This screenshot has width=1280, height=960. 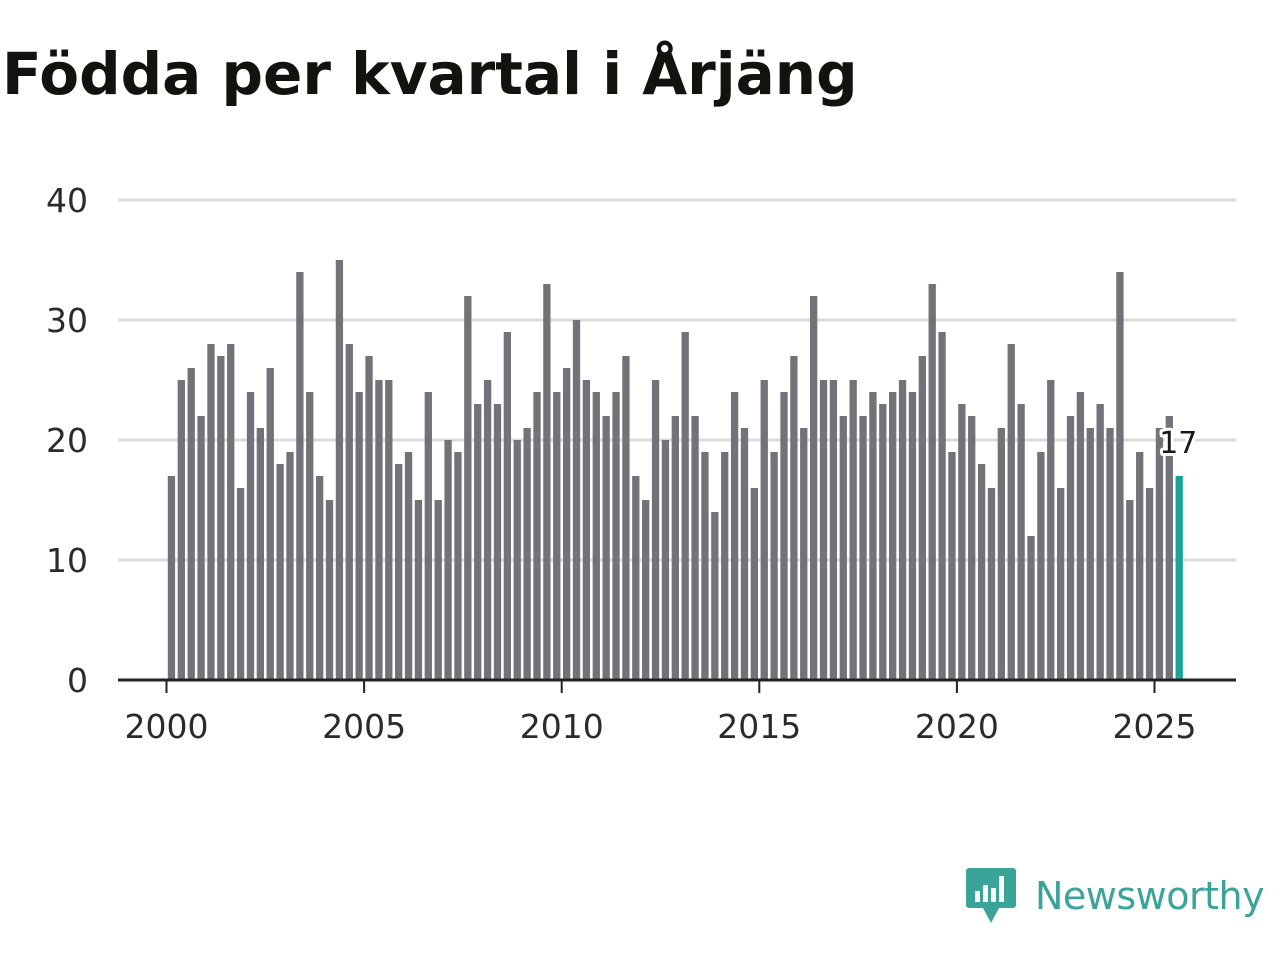 What do you see at coordinates (1150, 896) in the screenshot?
I see `brand-name: Newsworthy` at bounding box center [1150, 896].